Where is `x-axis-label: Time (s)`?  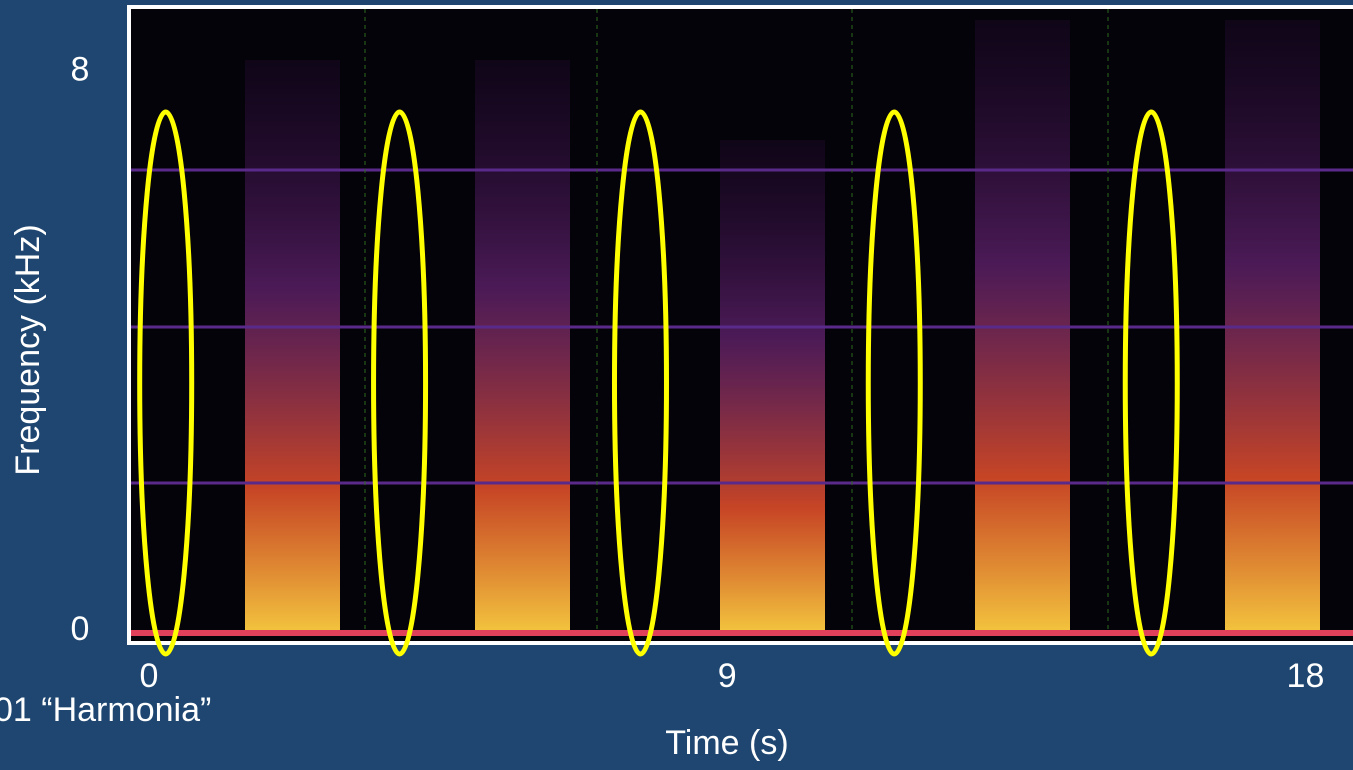
x-axis-label: Time (s) is located at coordinates (726, 743).